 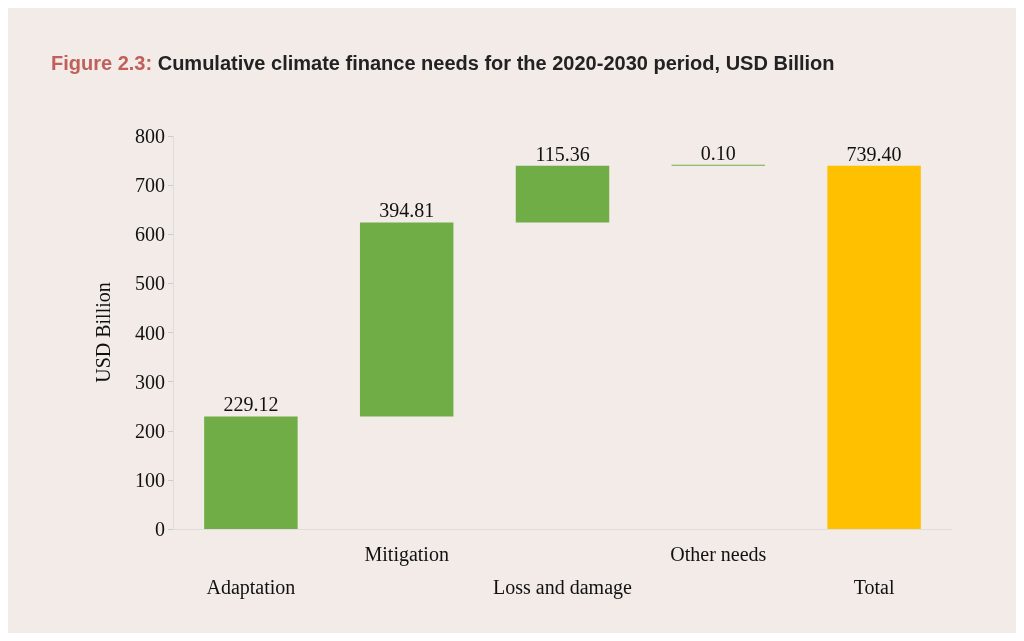 What do you see at coordinates (150, 430) in the screenshot?
I see `y-tick-label: 200` at bounding box center [150, 430].